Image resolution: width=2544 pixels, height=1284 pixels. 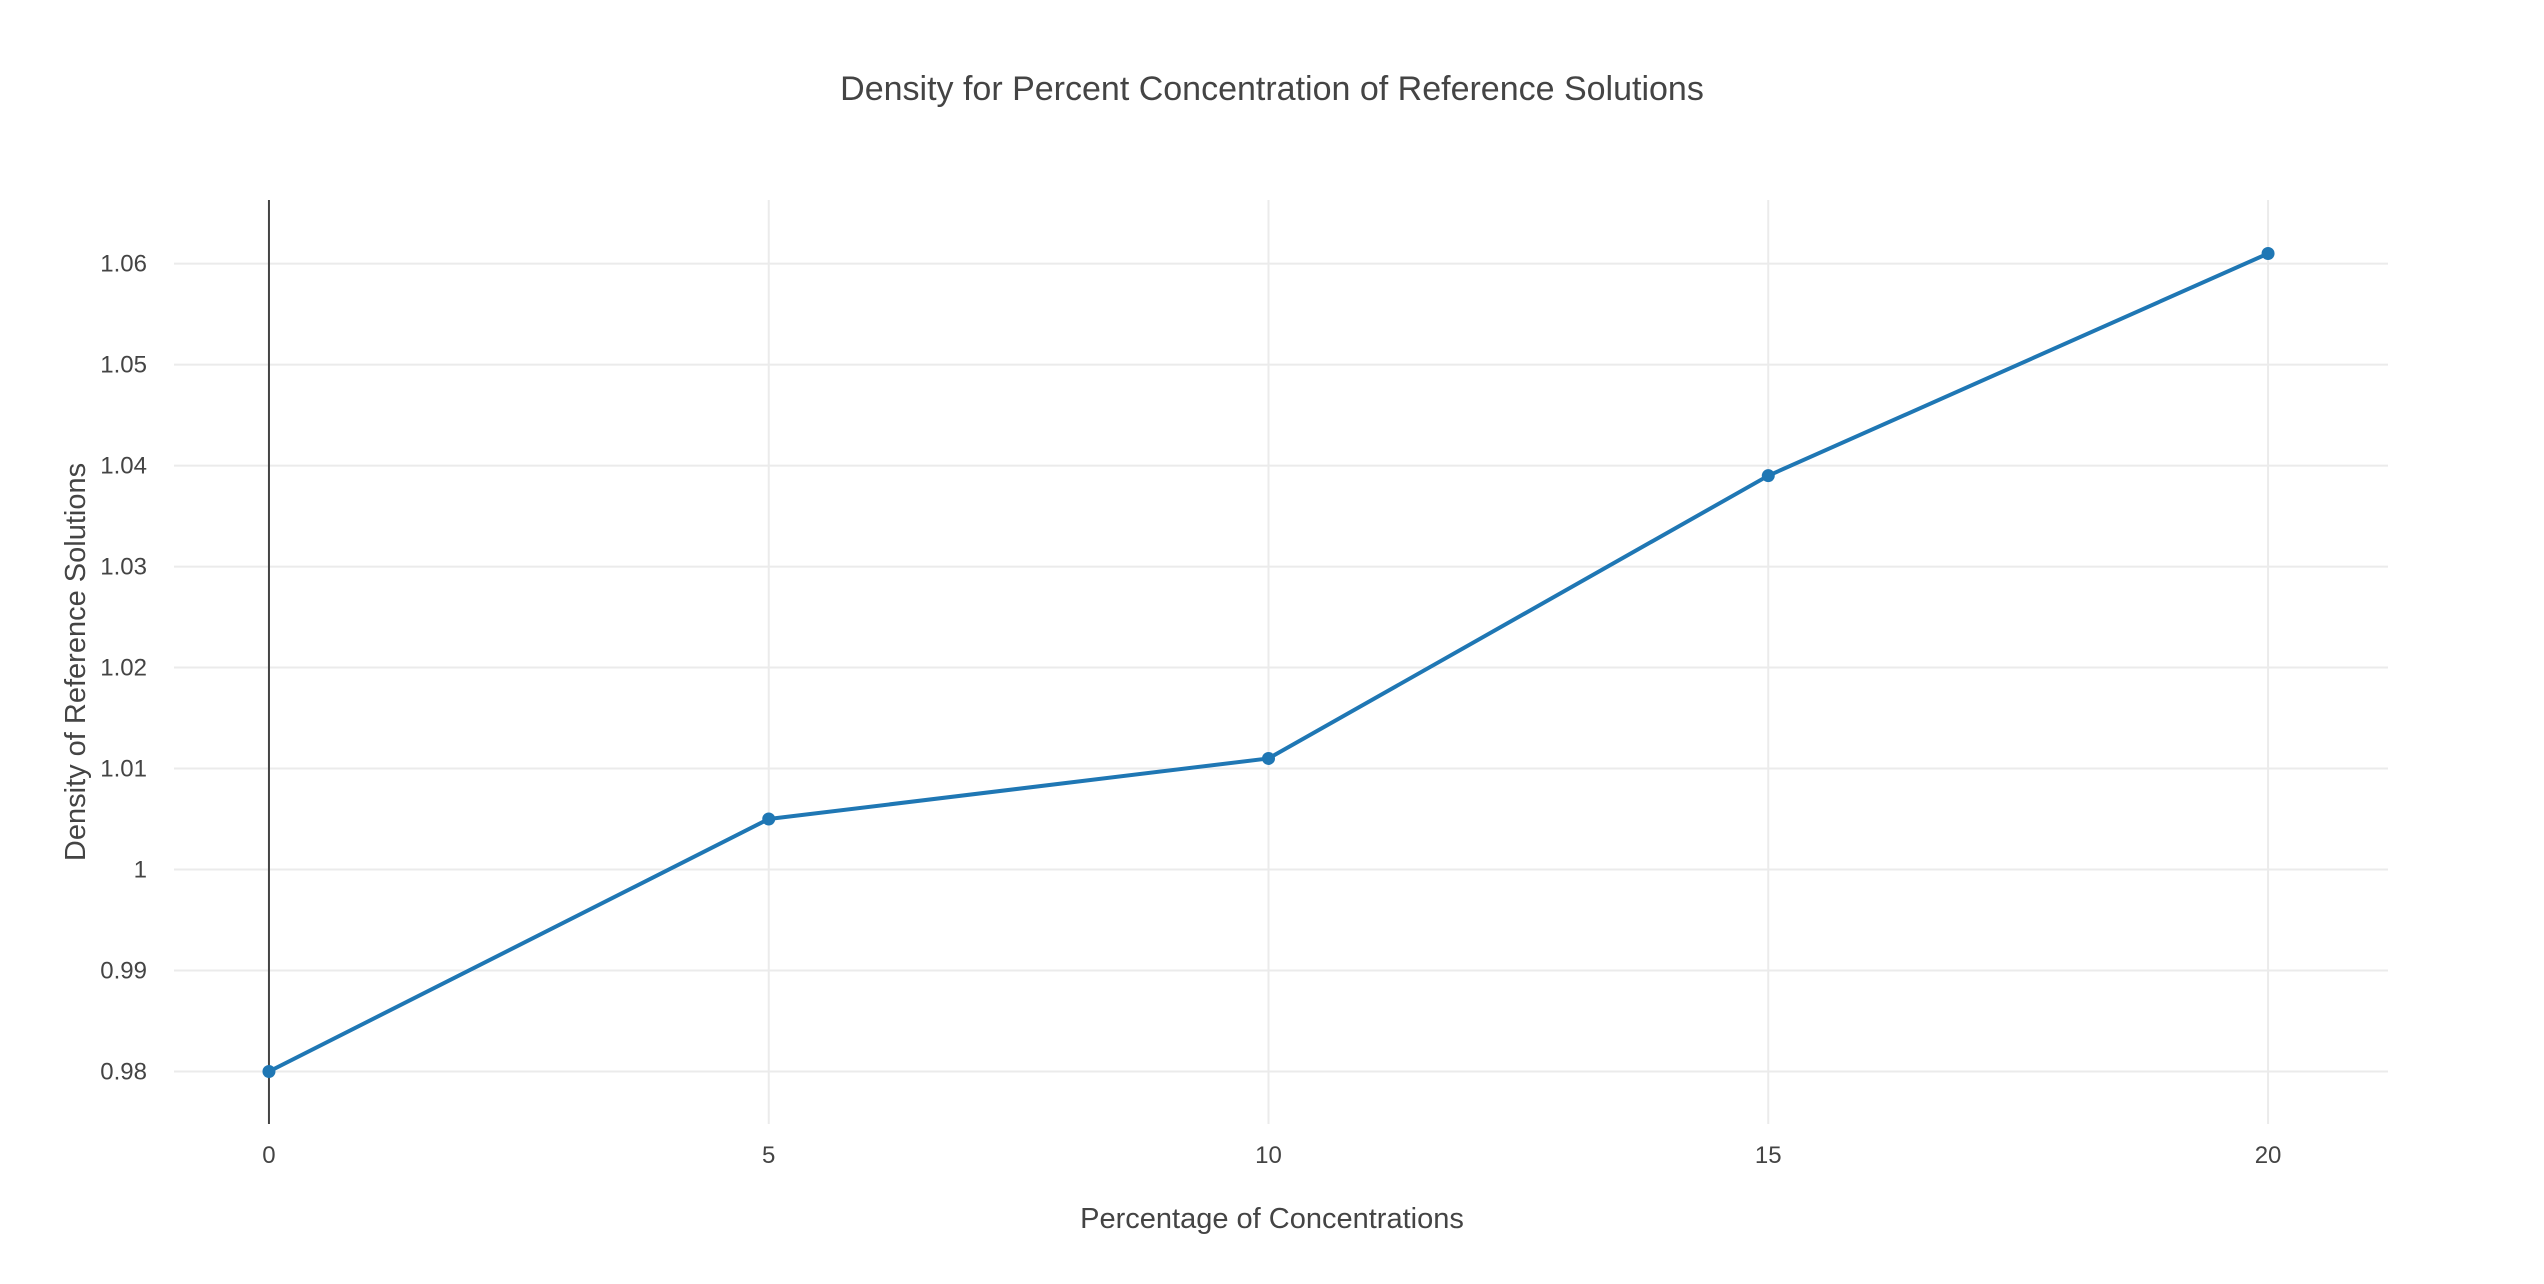 I want to click on x-tick-label: 5, so click(x=768, y=1155).